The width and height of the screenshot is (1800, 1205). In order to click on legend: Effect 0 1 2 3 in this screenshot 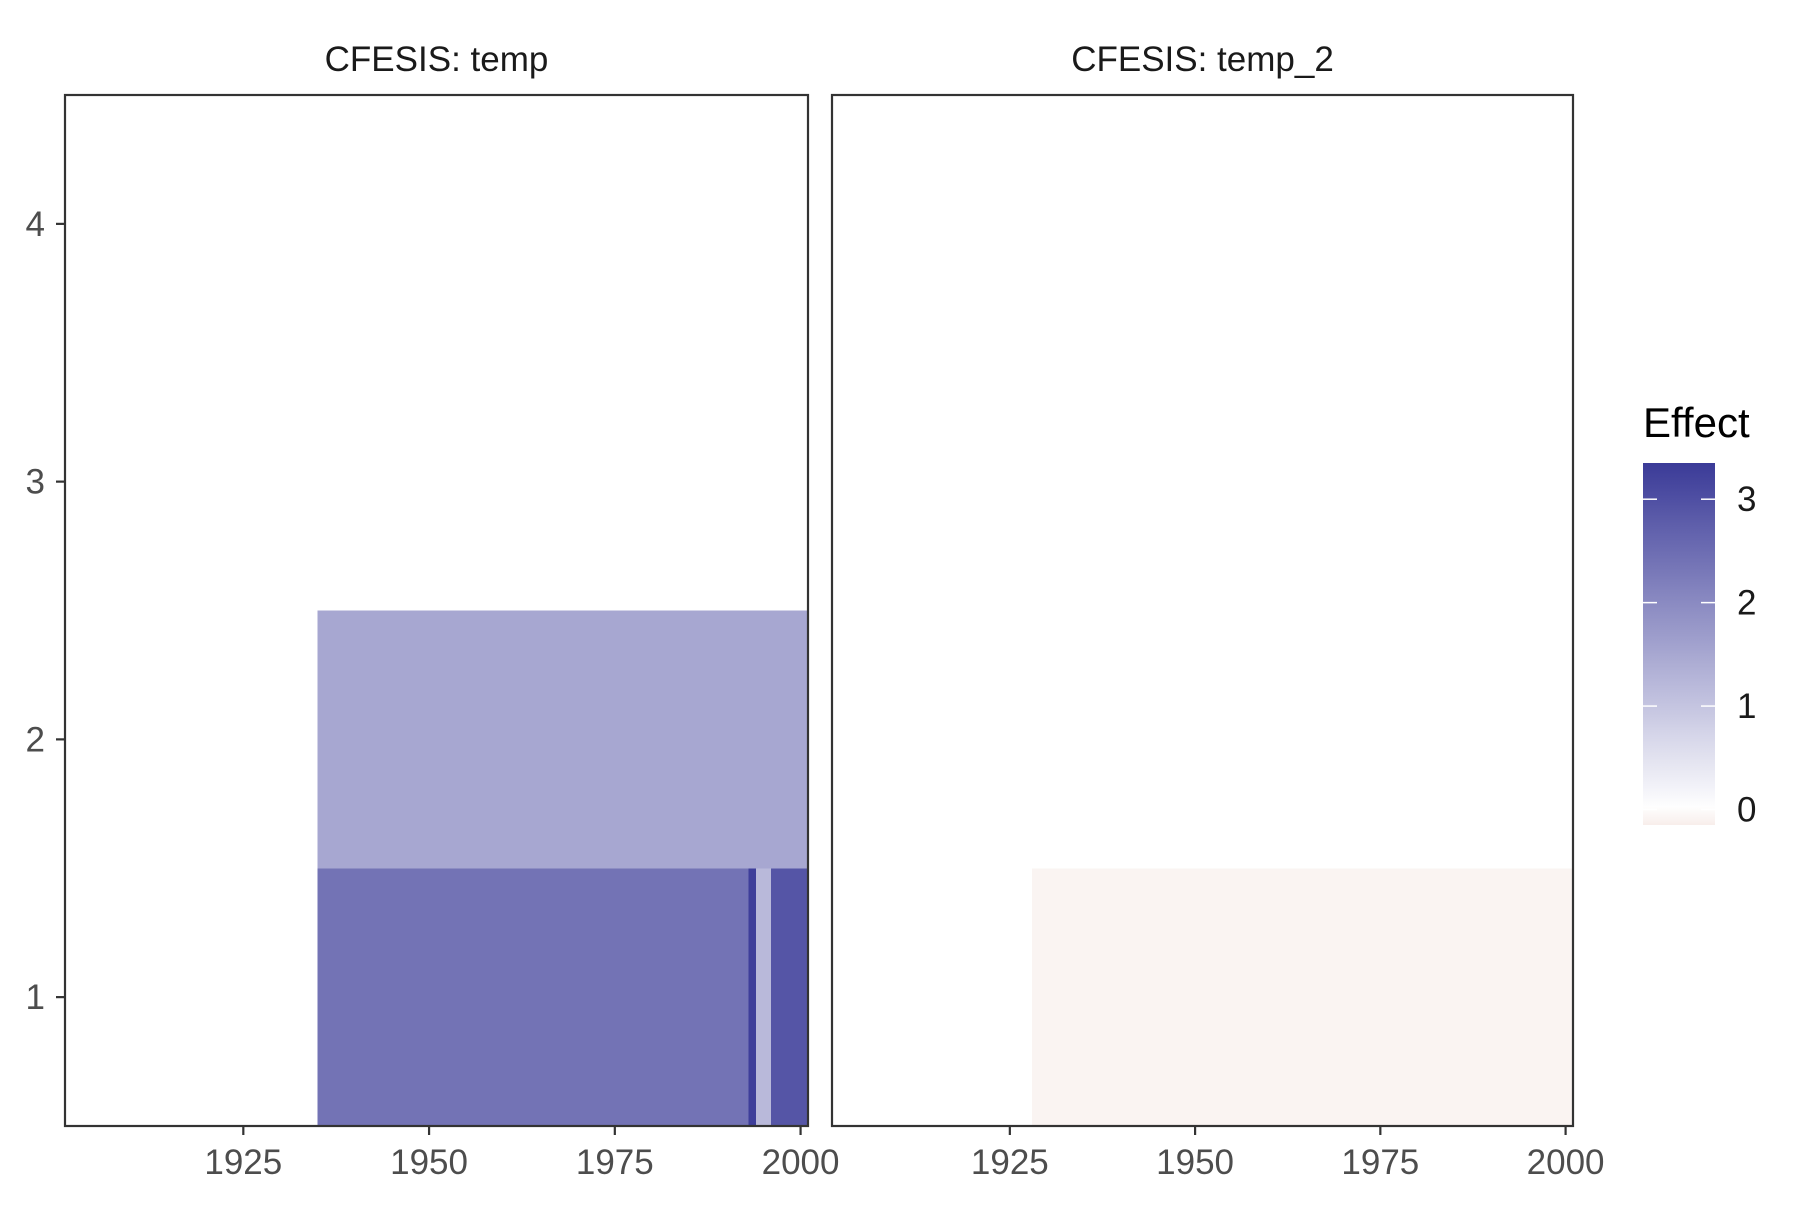, I will do `click(1699, 614)`.